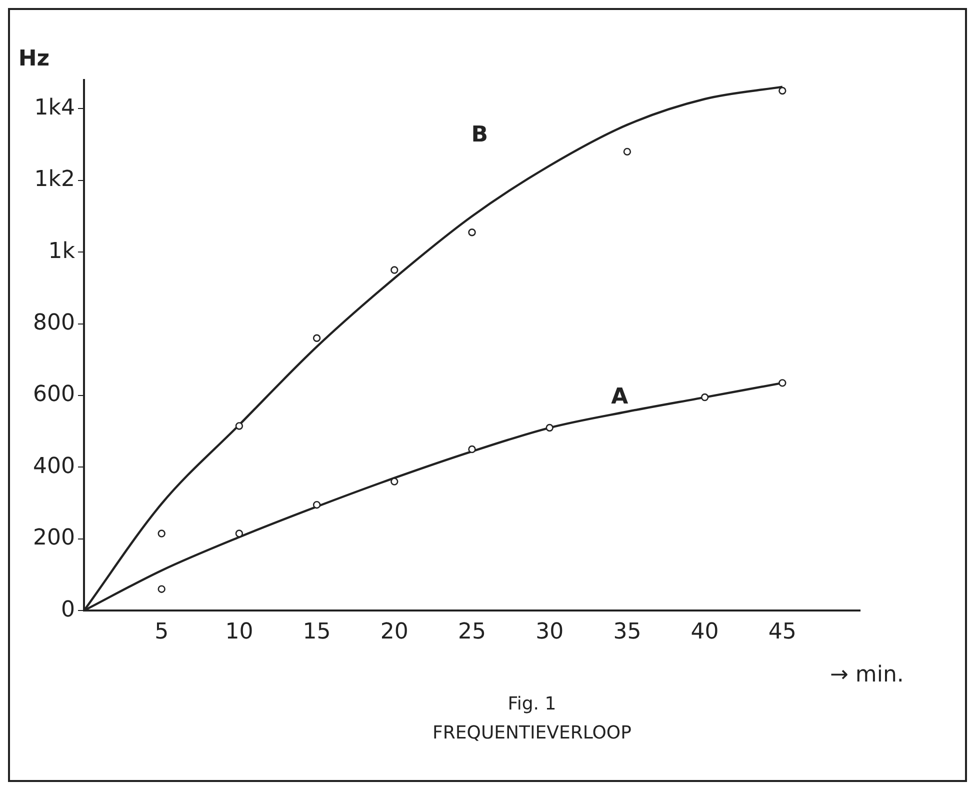 The width and height of the screenshot is (975, 789). I want to click on series-label: A, so click(619, 397).